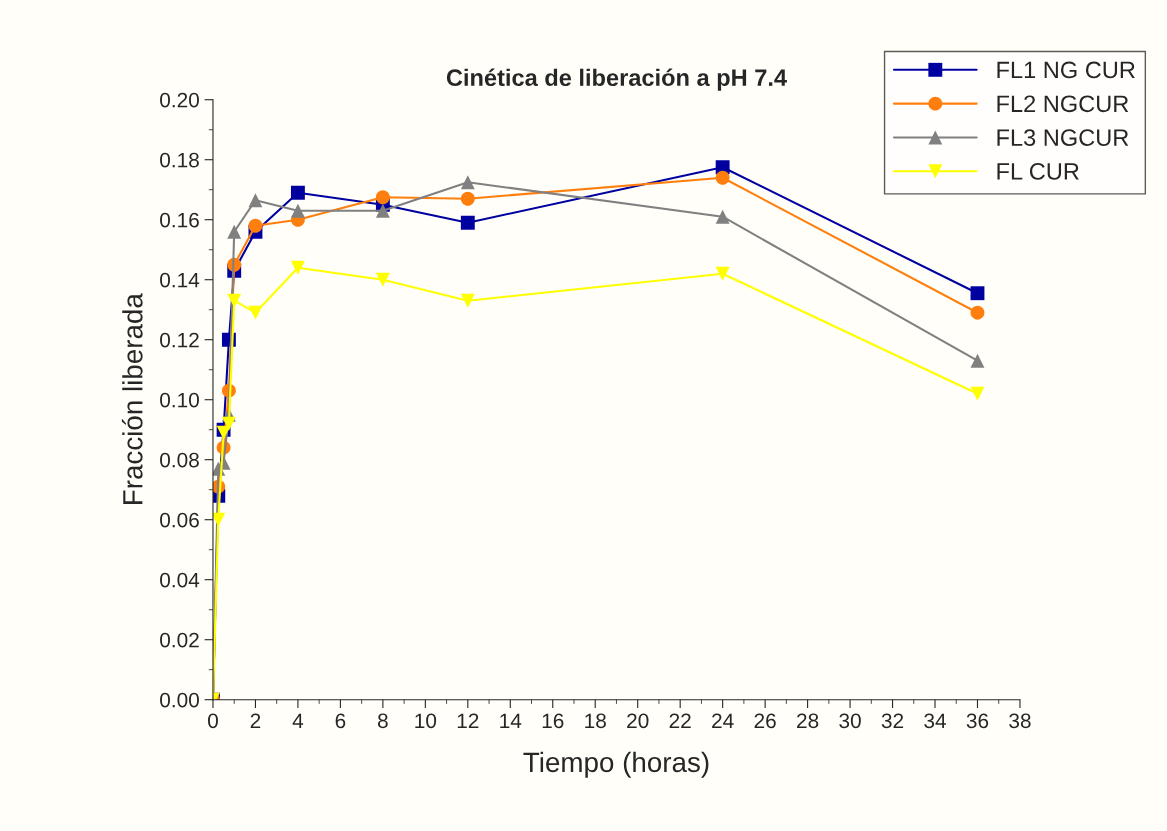 The height and width of the screenshot is (831, 1167). I want to click on x-tick-label: 20, so click(638, 721).